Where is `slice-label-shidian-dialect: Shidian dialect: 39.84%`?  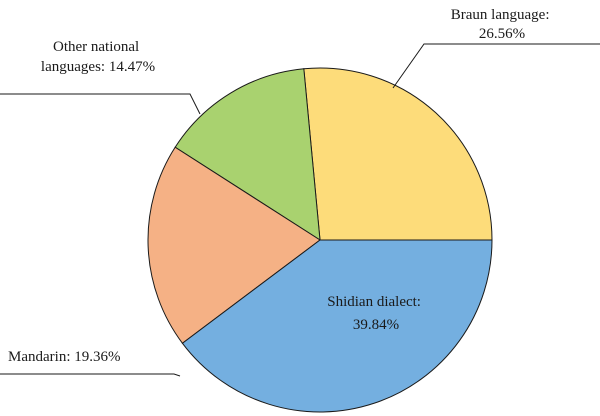
slice-label-shidian-dialect: Shidian dialect: 39.84% is located at coordinates (375, 313).